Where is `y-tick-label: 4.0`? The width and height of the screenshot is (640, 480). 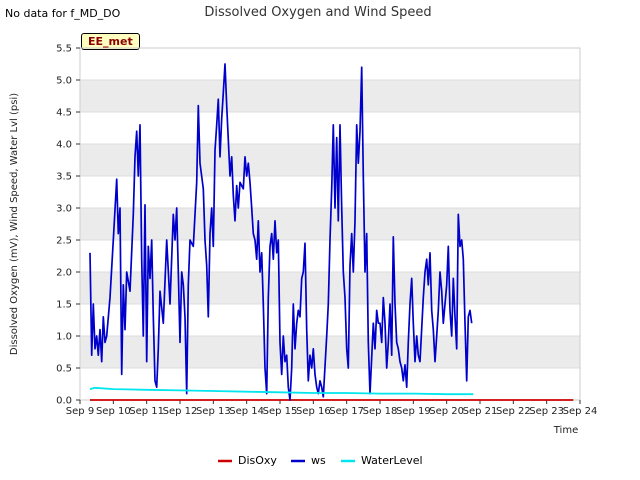
y-tick-label: 4.0 is located at coordinates (64, 145).